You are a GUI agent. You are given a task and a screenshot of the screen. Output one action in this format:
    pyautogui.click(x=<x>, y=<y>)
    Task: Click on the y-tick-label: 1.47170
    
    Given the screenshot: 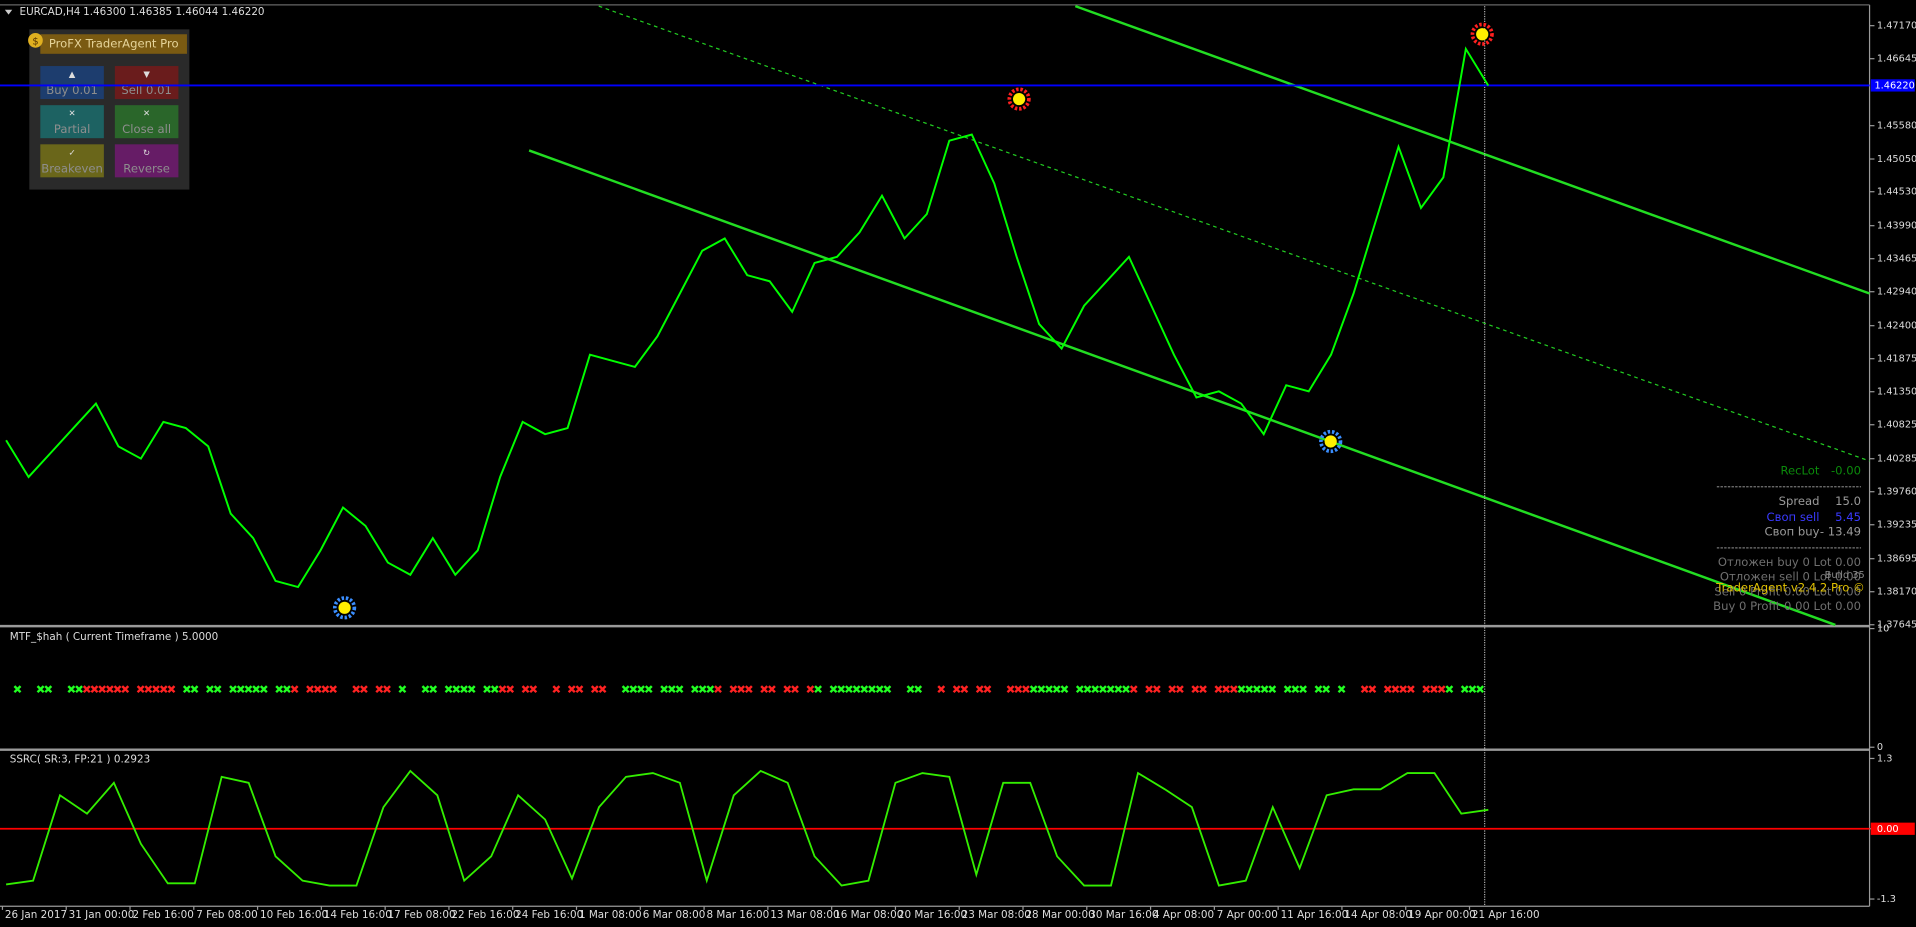 What is the action you would take?
    pyautogui.click(x=1896, y=26)
    